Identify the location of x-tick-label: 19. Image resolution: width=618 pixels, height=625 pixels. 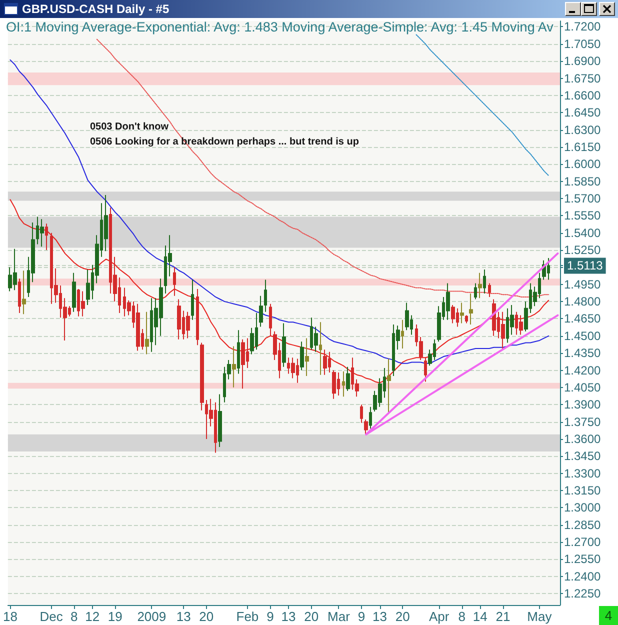
(115, 616).